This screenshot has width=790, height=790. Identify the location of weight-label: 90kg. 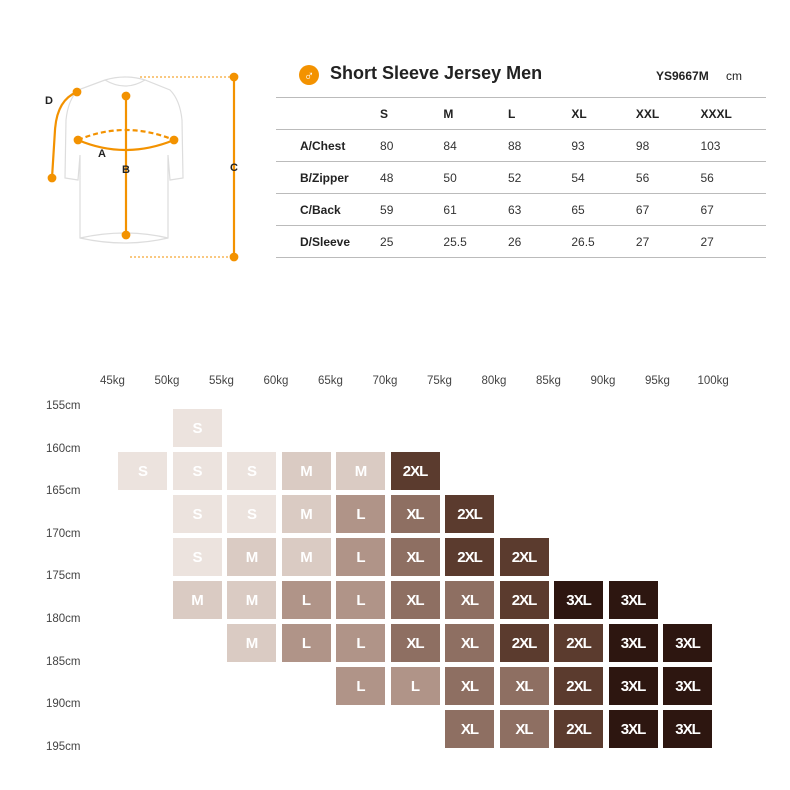
(603, 381).